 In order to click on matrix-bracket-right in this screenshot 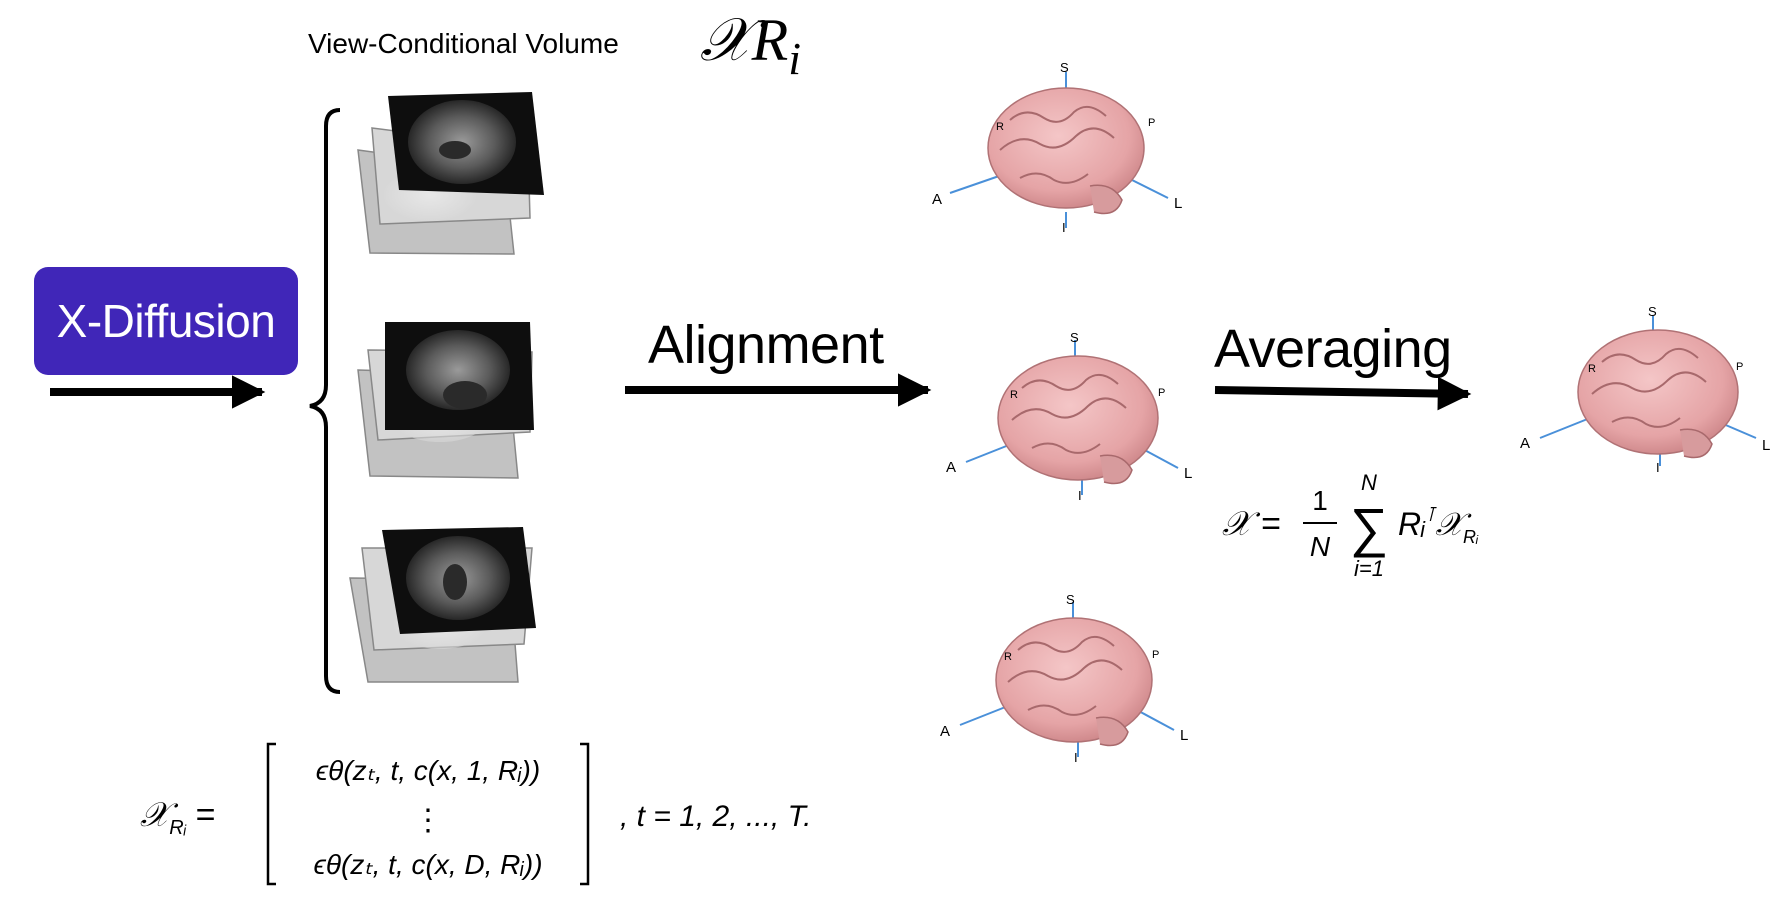, I will do `click(585, 814)`.